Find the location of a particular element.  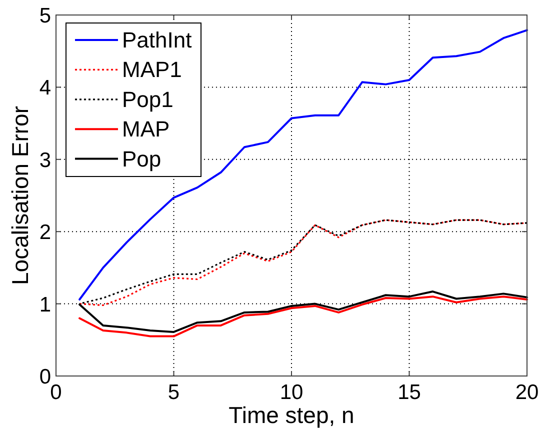

y-axis-title: Localisation Error is located at coordinates (20, 195).